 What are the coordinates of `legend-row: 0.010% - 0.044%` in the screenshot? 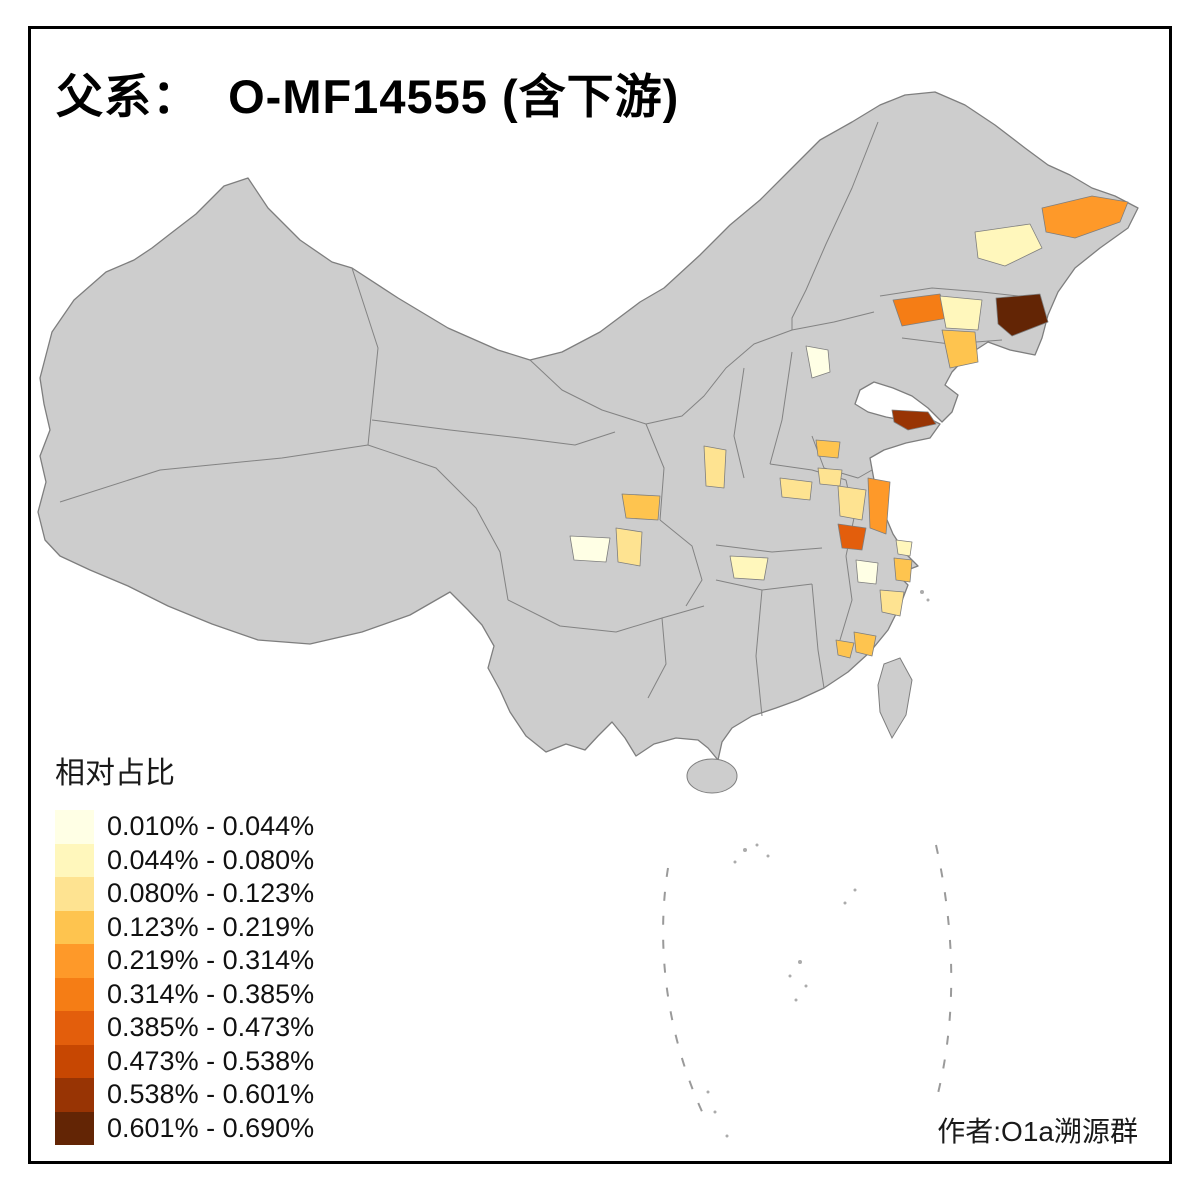 It's located at (184, 827).